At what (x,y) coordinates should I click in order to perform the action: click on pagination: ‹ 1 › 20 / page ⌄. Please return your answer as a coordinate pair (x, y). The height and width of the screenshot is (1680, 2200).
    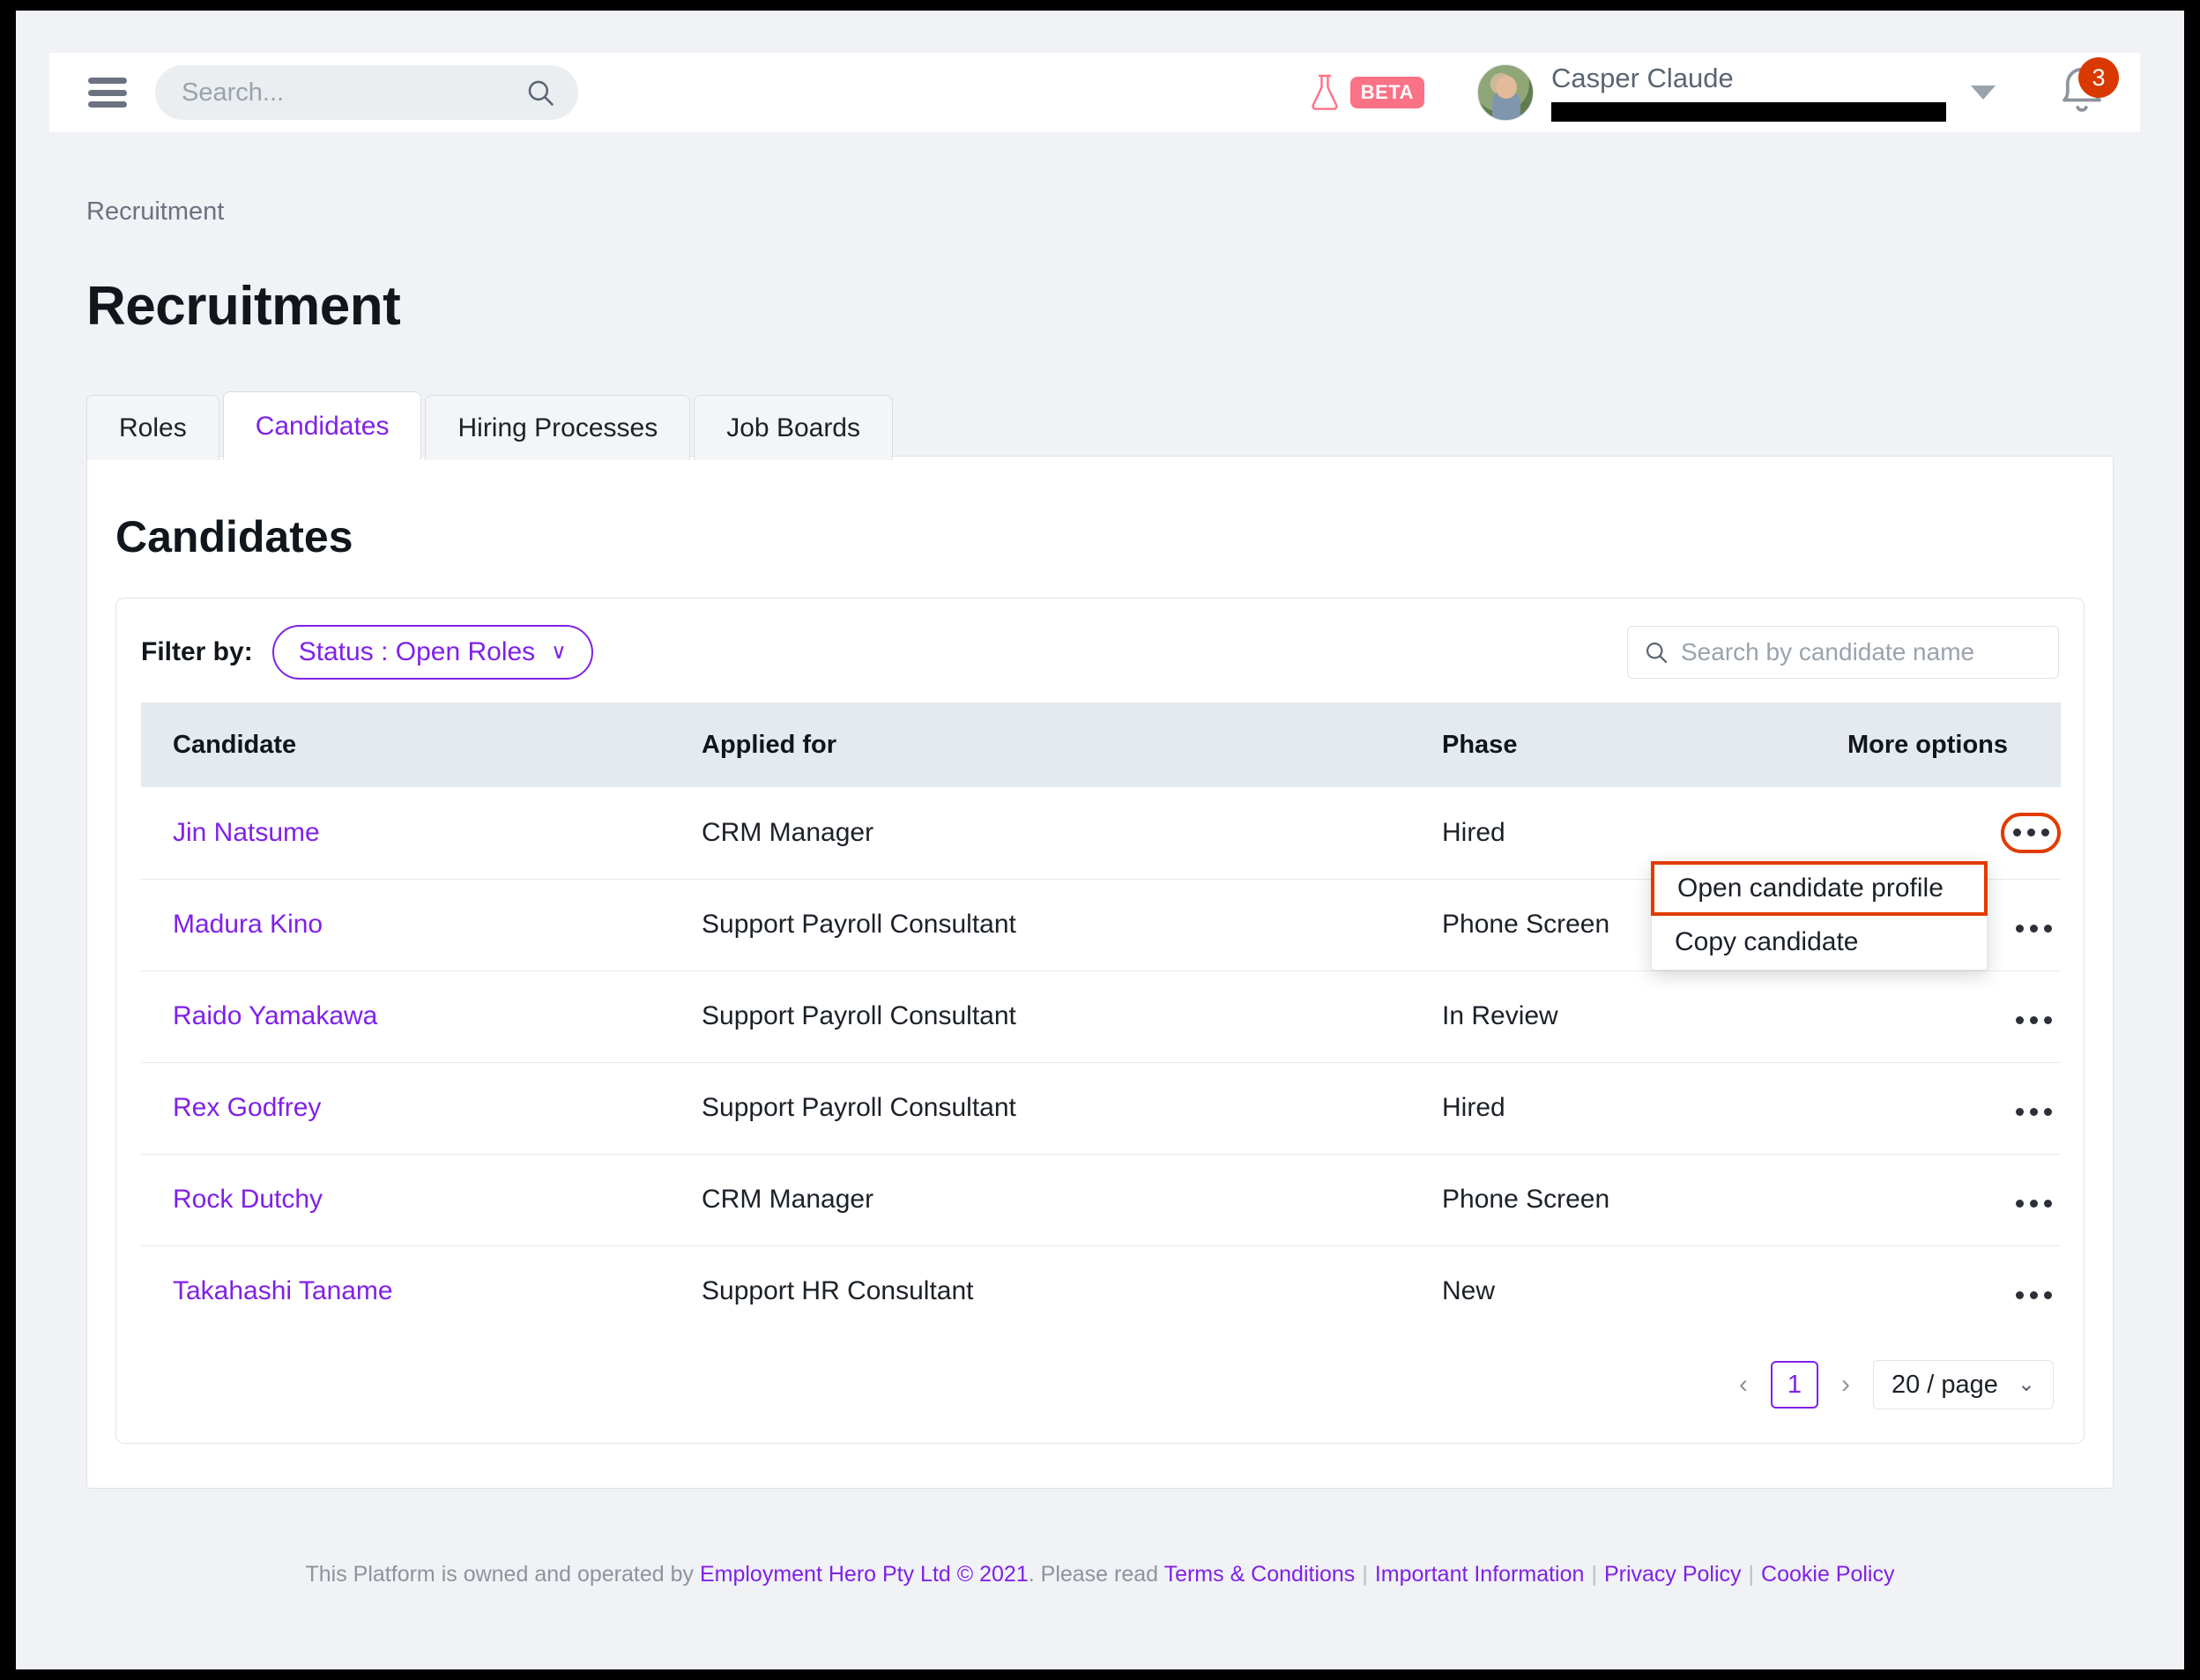
    Looking at the image, I should click on (1894, 1384).